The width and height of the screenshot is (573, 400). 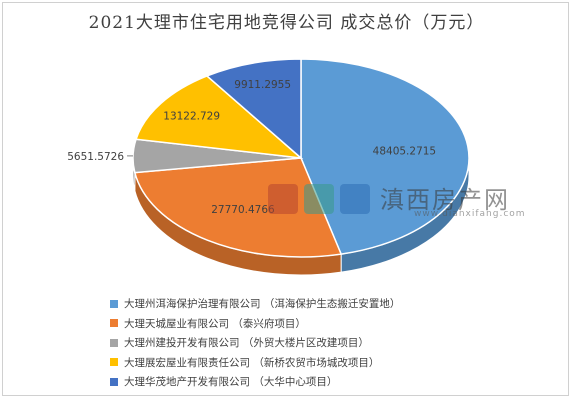 What do you see at coordinates (330, 324) in the screenshot?
I see `legend-item-1: 大理天城屋业有限公司 （泰兴府项目）` at bounding box center [330, 324].